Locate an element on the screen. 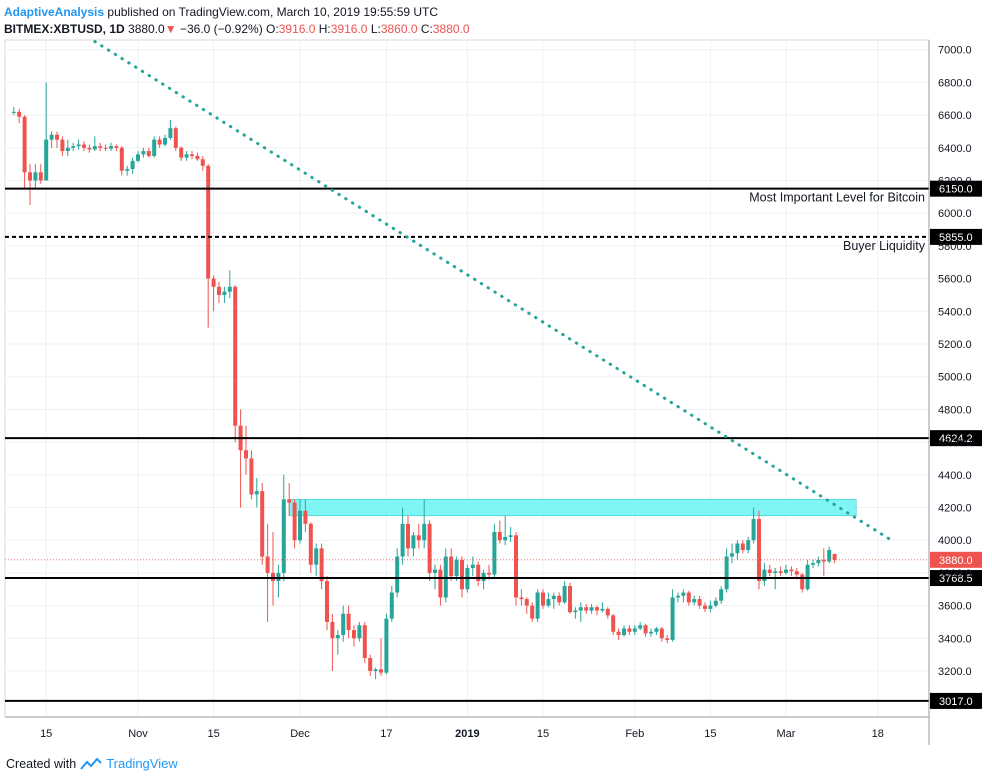 This screenshot has width=992, height=777. open-value: 3916.0 is located at coordinates (297, 29).